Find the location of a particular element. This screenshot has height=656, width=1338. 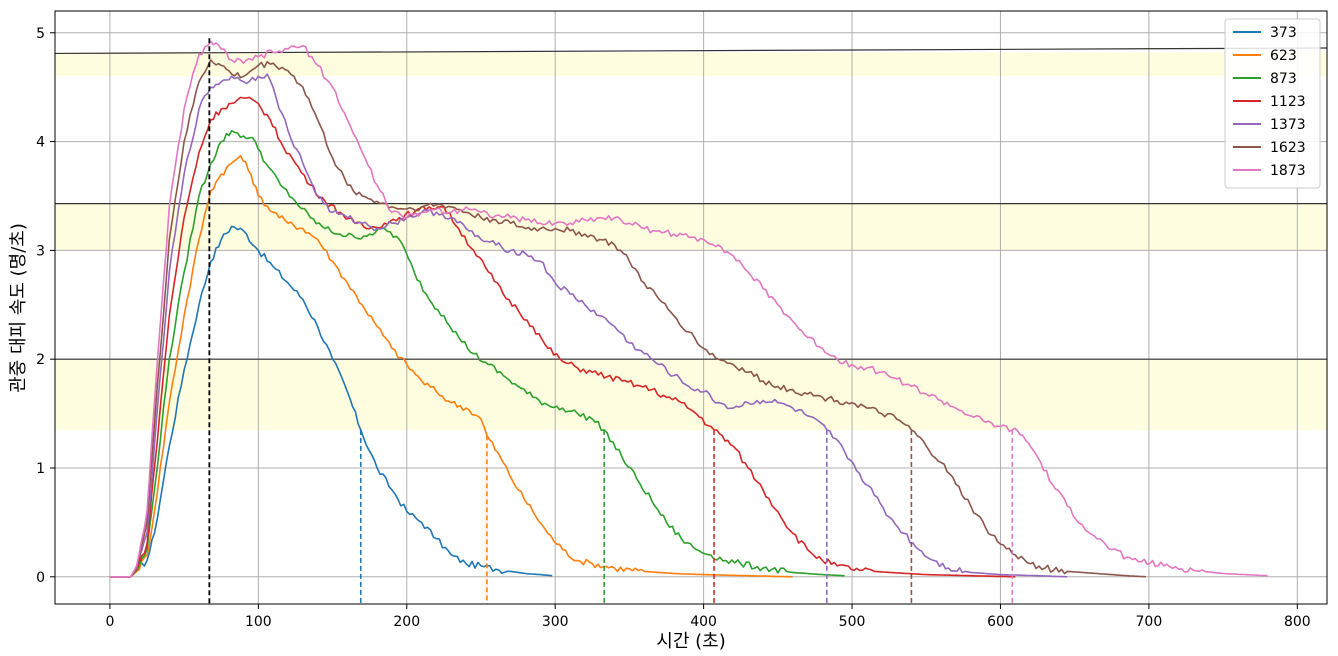

legend-label-1123: 1123 is located at coordinates (1288, 102).